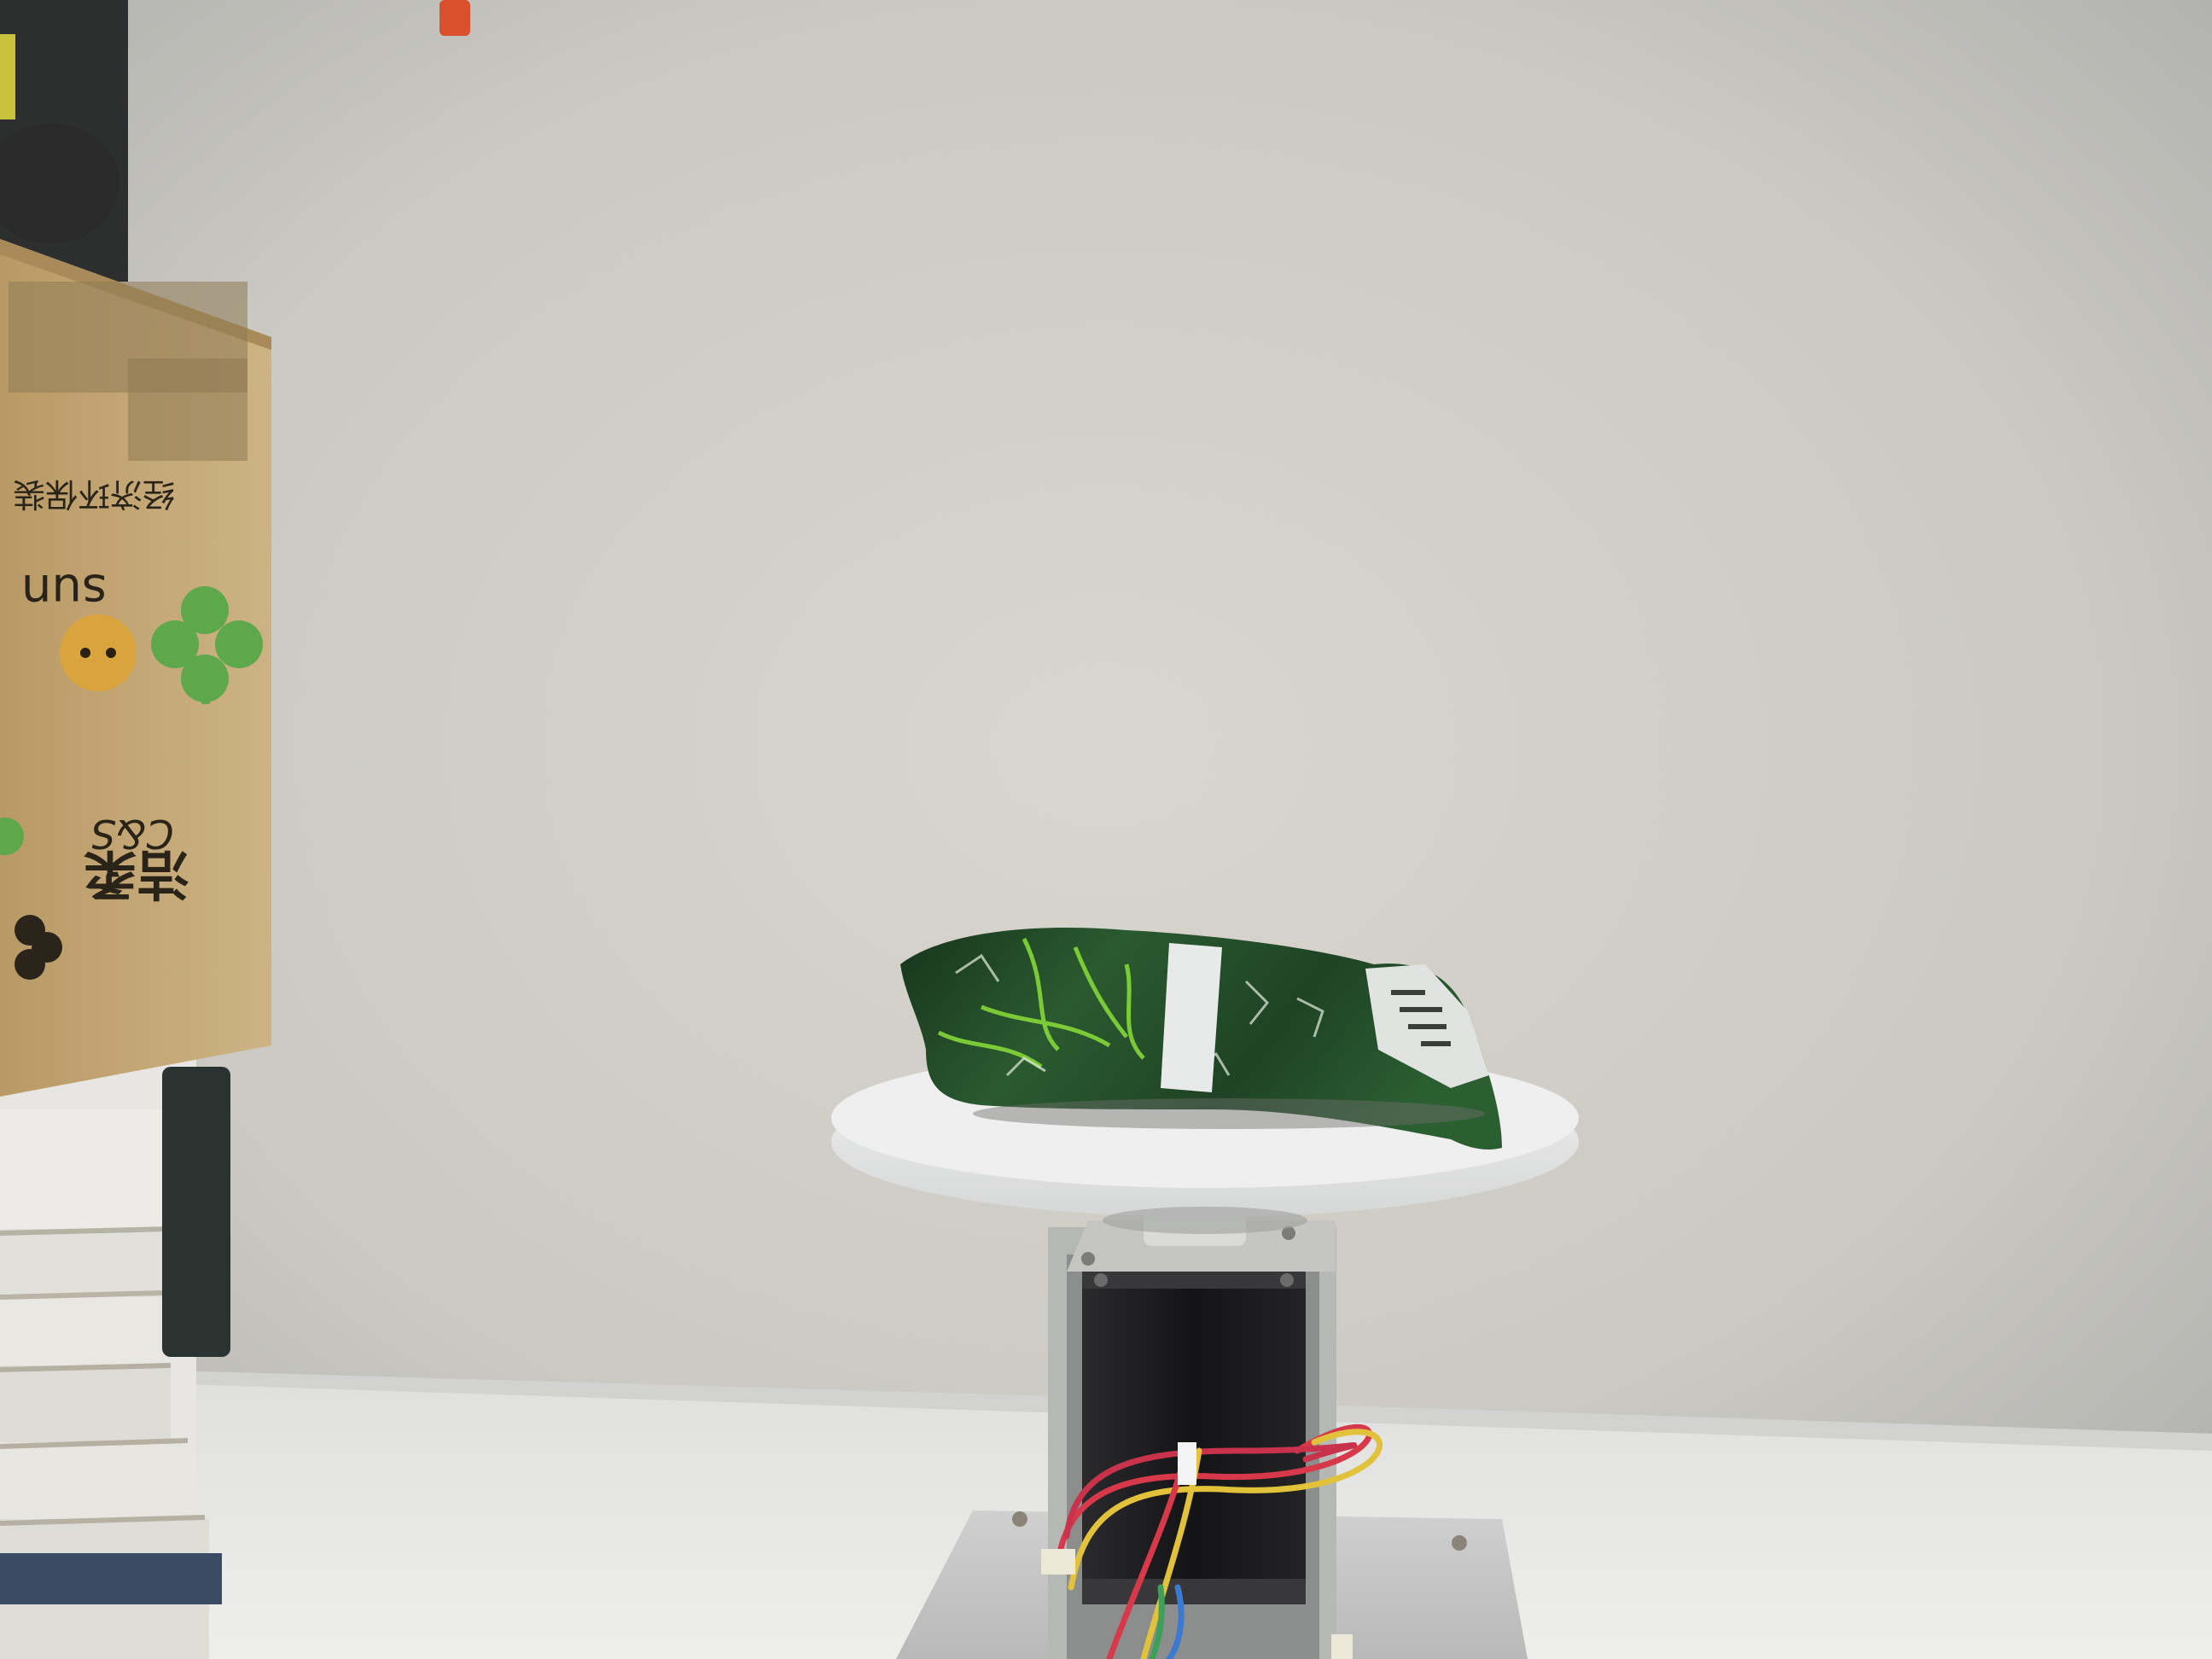 The width and height of the screenshot is (2212, 1659). I want to click on box-subtitle-text: 经济环保装, so click(94, 494).